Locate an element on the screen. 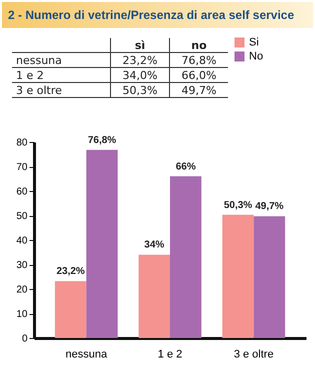 Image resolution: width=315 pixels, height=379 pixels. legend-label: Si is located at coordinates (254, 42).